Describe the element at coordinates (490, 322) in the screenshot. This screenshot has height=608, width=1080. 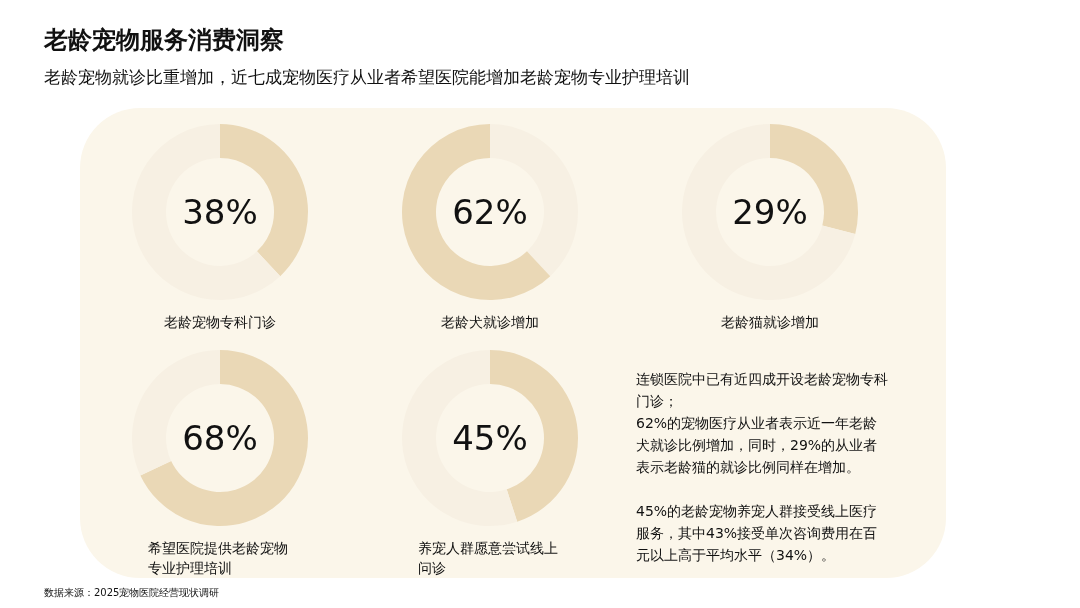
I see `text: 老龄犬就诊增加` at that location.